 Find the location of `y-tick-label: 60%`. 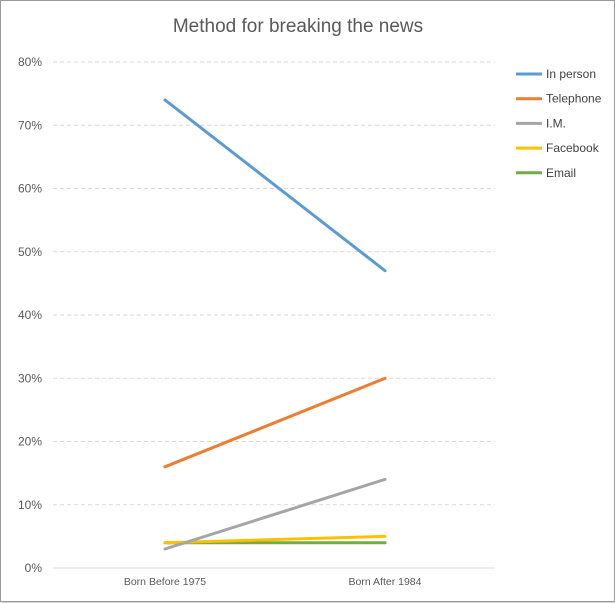

y-tick-label: 60% is located at coordinates (30, 189).